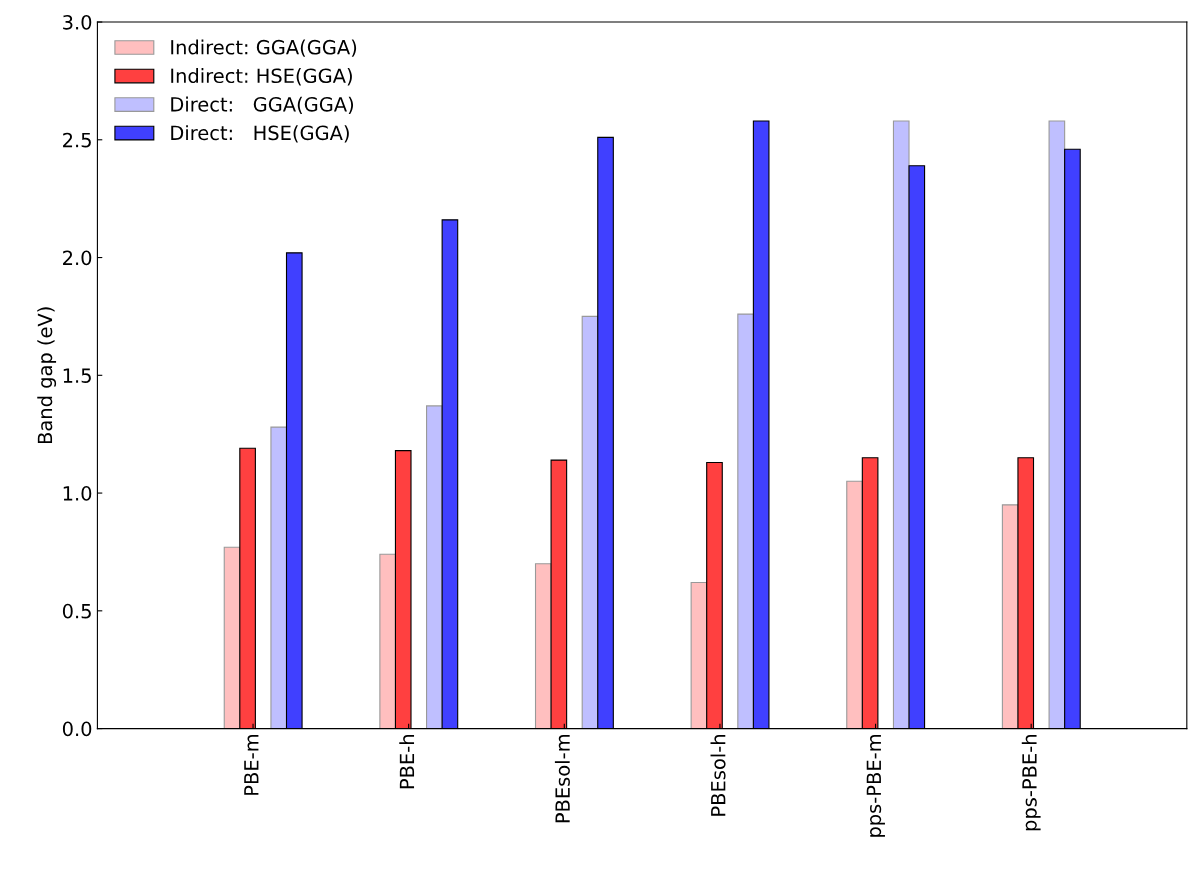  What do you see at coordinates (260, 134) in the screenshot?
I see `legend-label: Direct: HSE(GGA)` at bounding box center [260, 134].